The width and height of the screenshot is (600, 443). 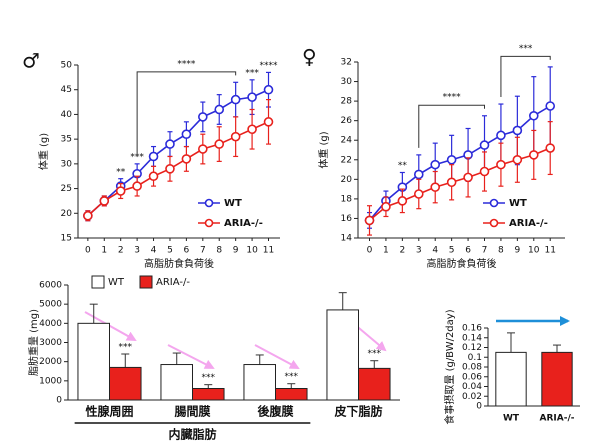 What do you see at coordinates (67, 115) in the screenshot?
I see `y-tick-label: 40` at bounding box center [67, 115].